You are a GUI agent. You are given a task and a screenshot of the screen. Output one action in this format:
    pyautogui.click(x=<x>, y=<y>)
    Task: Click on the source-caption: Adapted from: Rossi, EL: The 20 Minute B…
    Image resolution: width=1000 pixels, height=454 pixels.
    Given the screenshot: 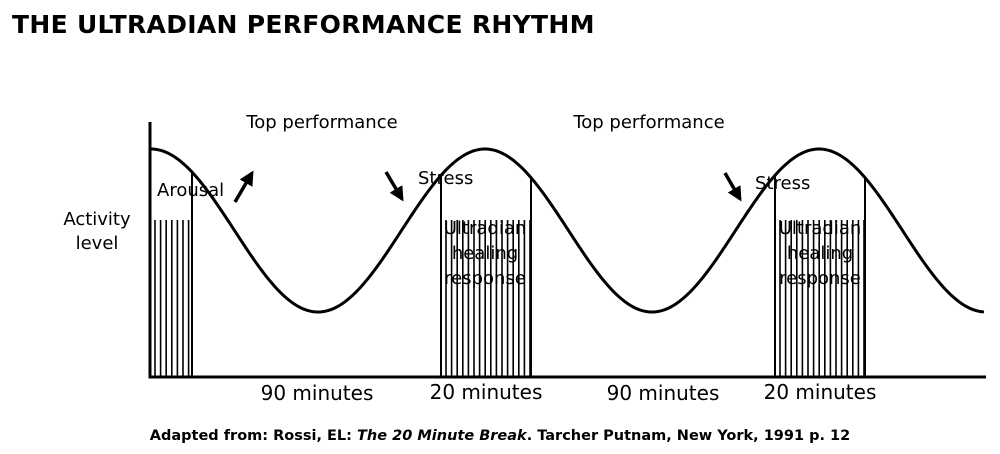 What is the action you would take?
    pyautogui.click(x=500, y=436)
    